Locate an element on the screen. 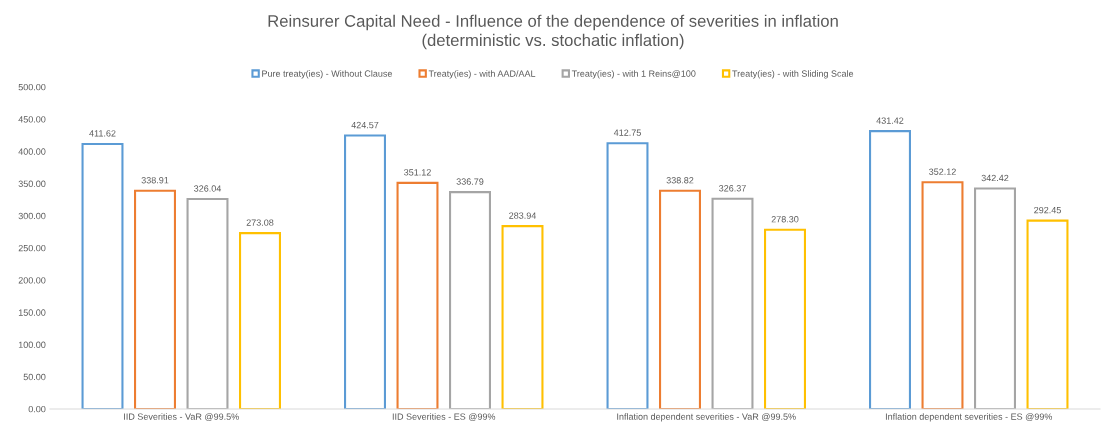 This screenshot has width=1106, height=426. data-label: 352.12 is located at coordinates (942, 171).